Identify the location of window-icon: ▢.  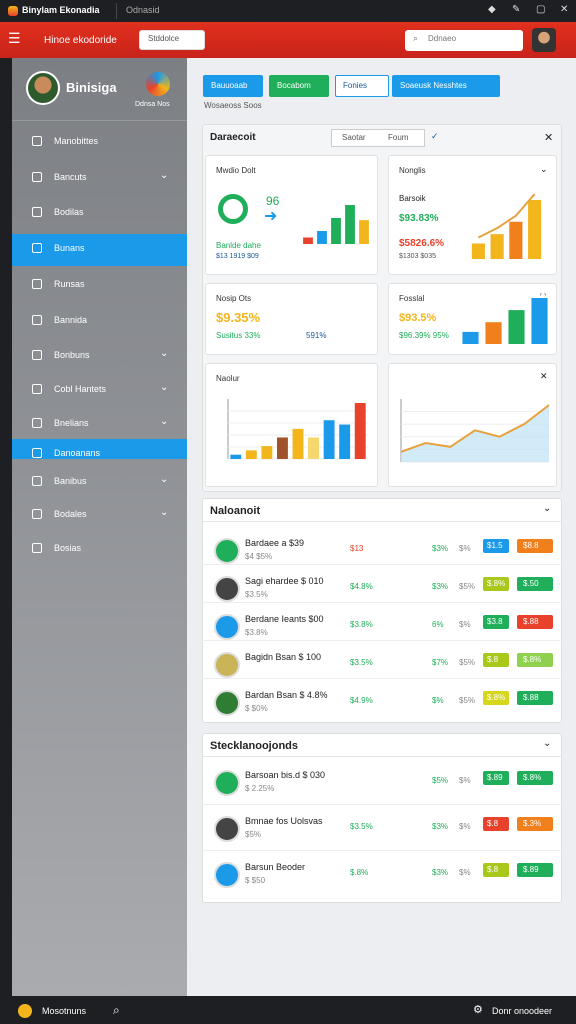
(541, 9).